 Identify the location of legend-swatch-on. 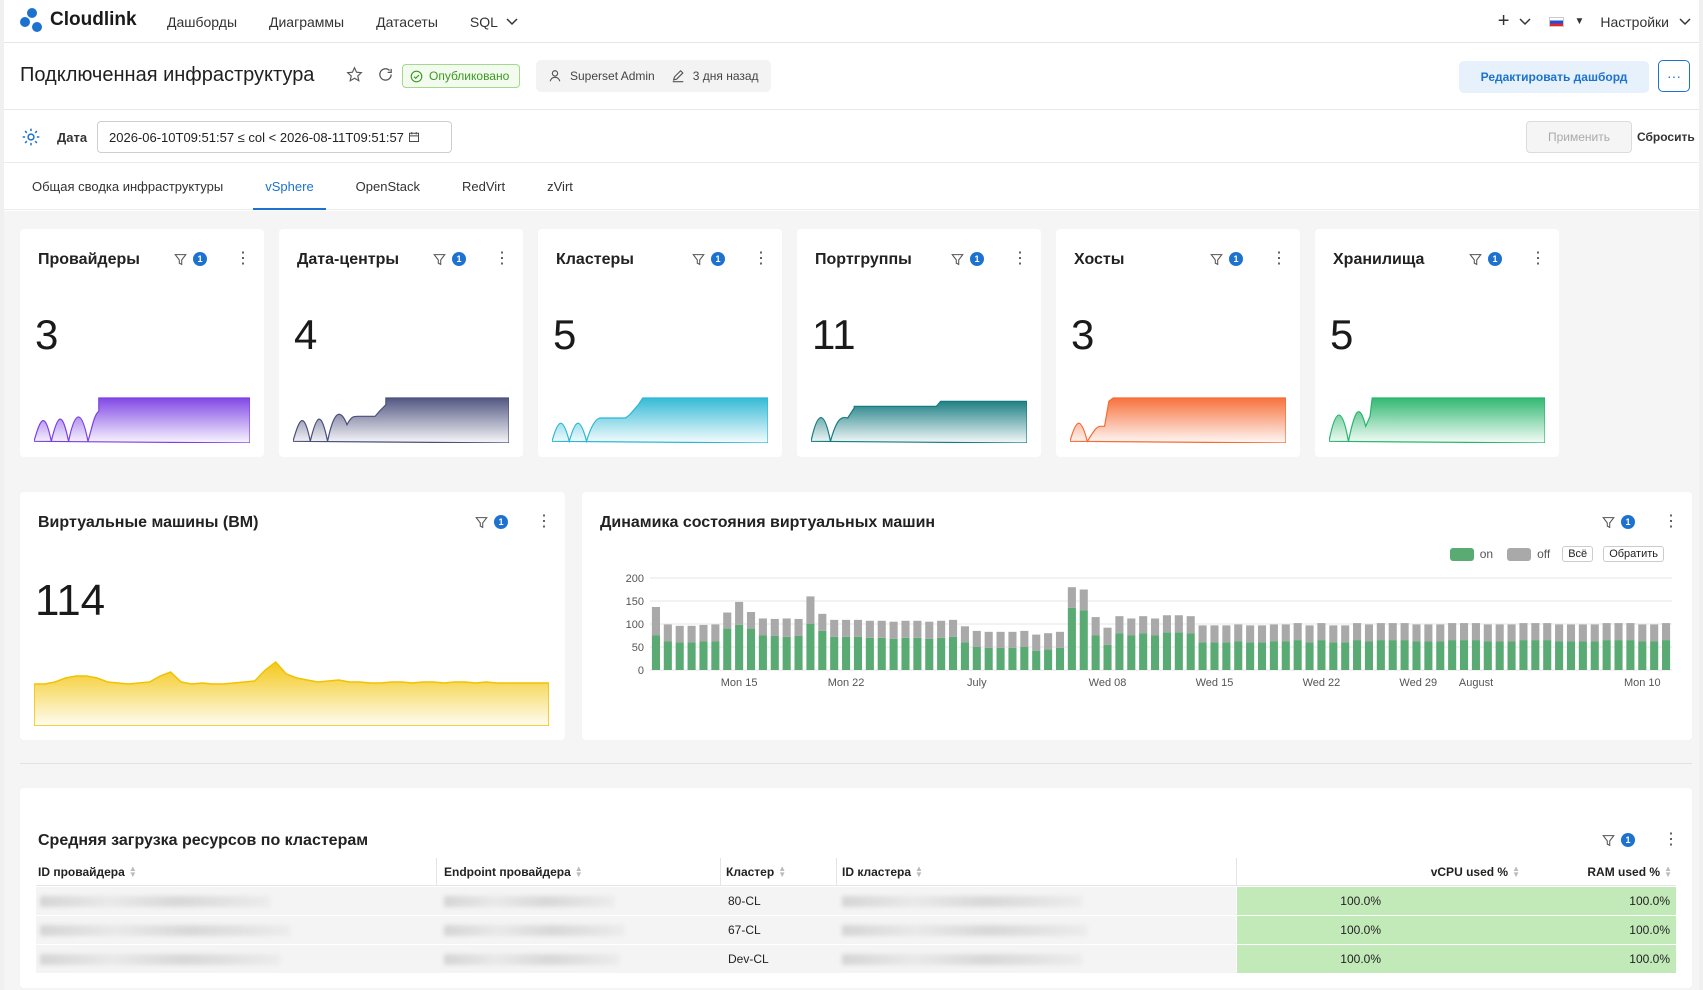
(1461, 554).